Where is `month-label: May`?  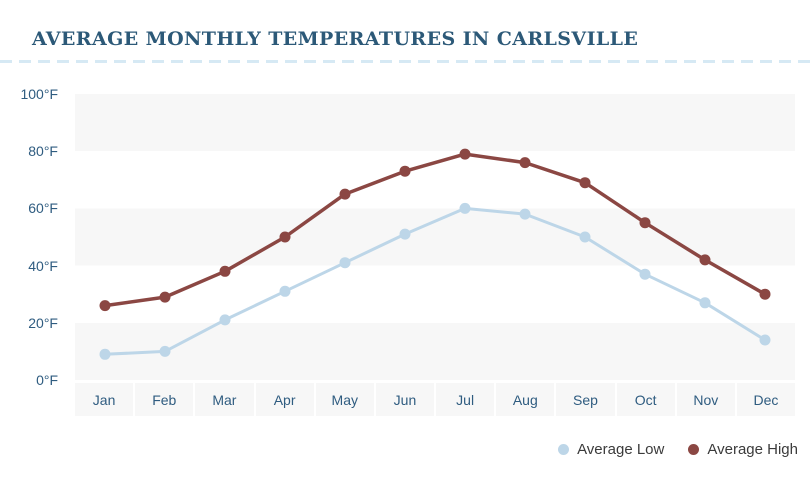
month-label: May is located at coordinates (344, 399).